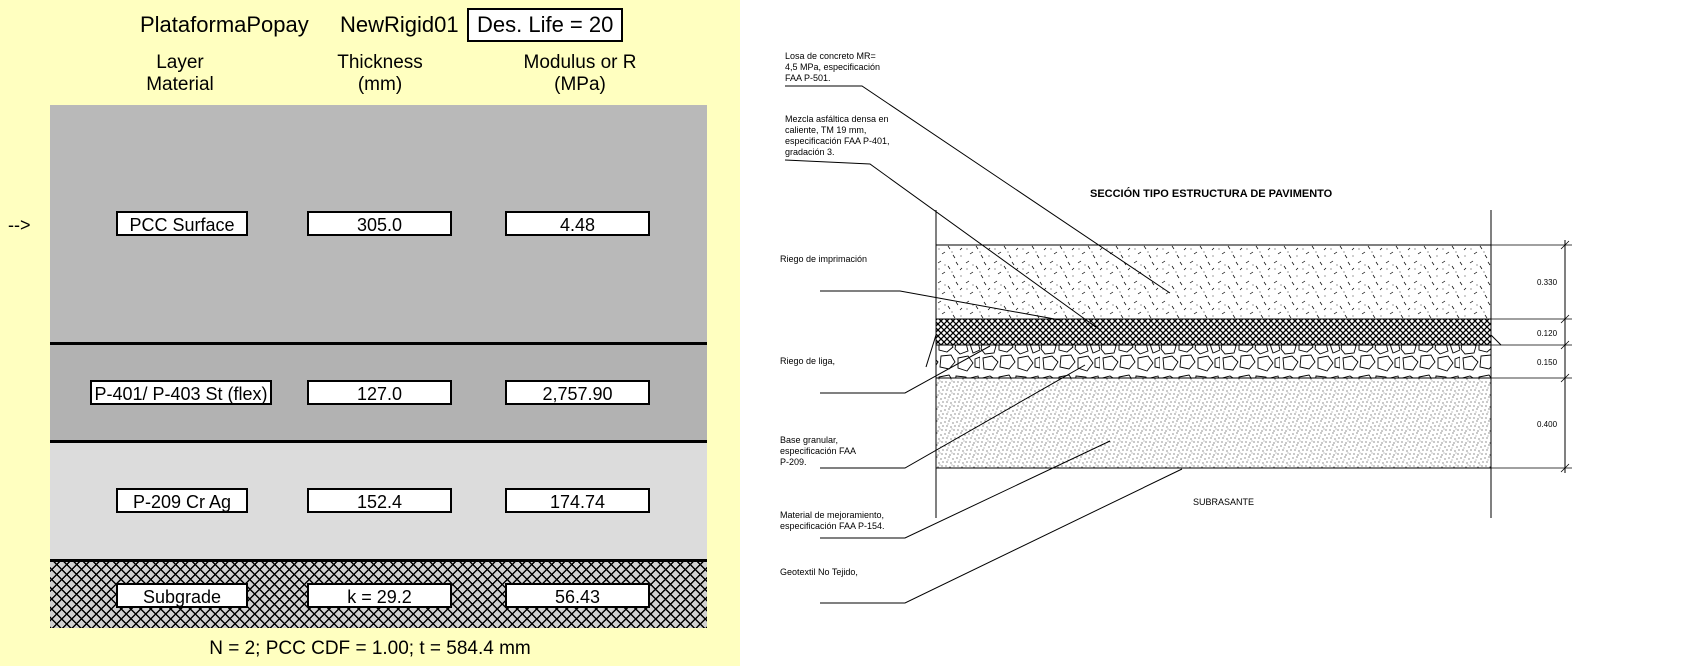  Describe the element at coordinates (580, 73) in the screenshot. I see `column-header-modulus: Modulus or R (MPa)` at that location.